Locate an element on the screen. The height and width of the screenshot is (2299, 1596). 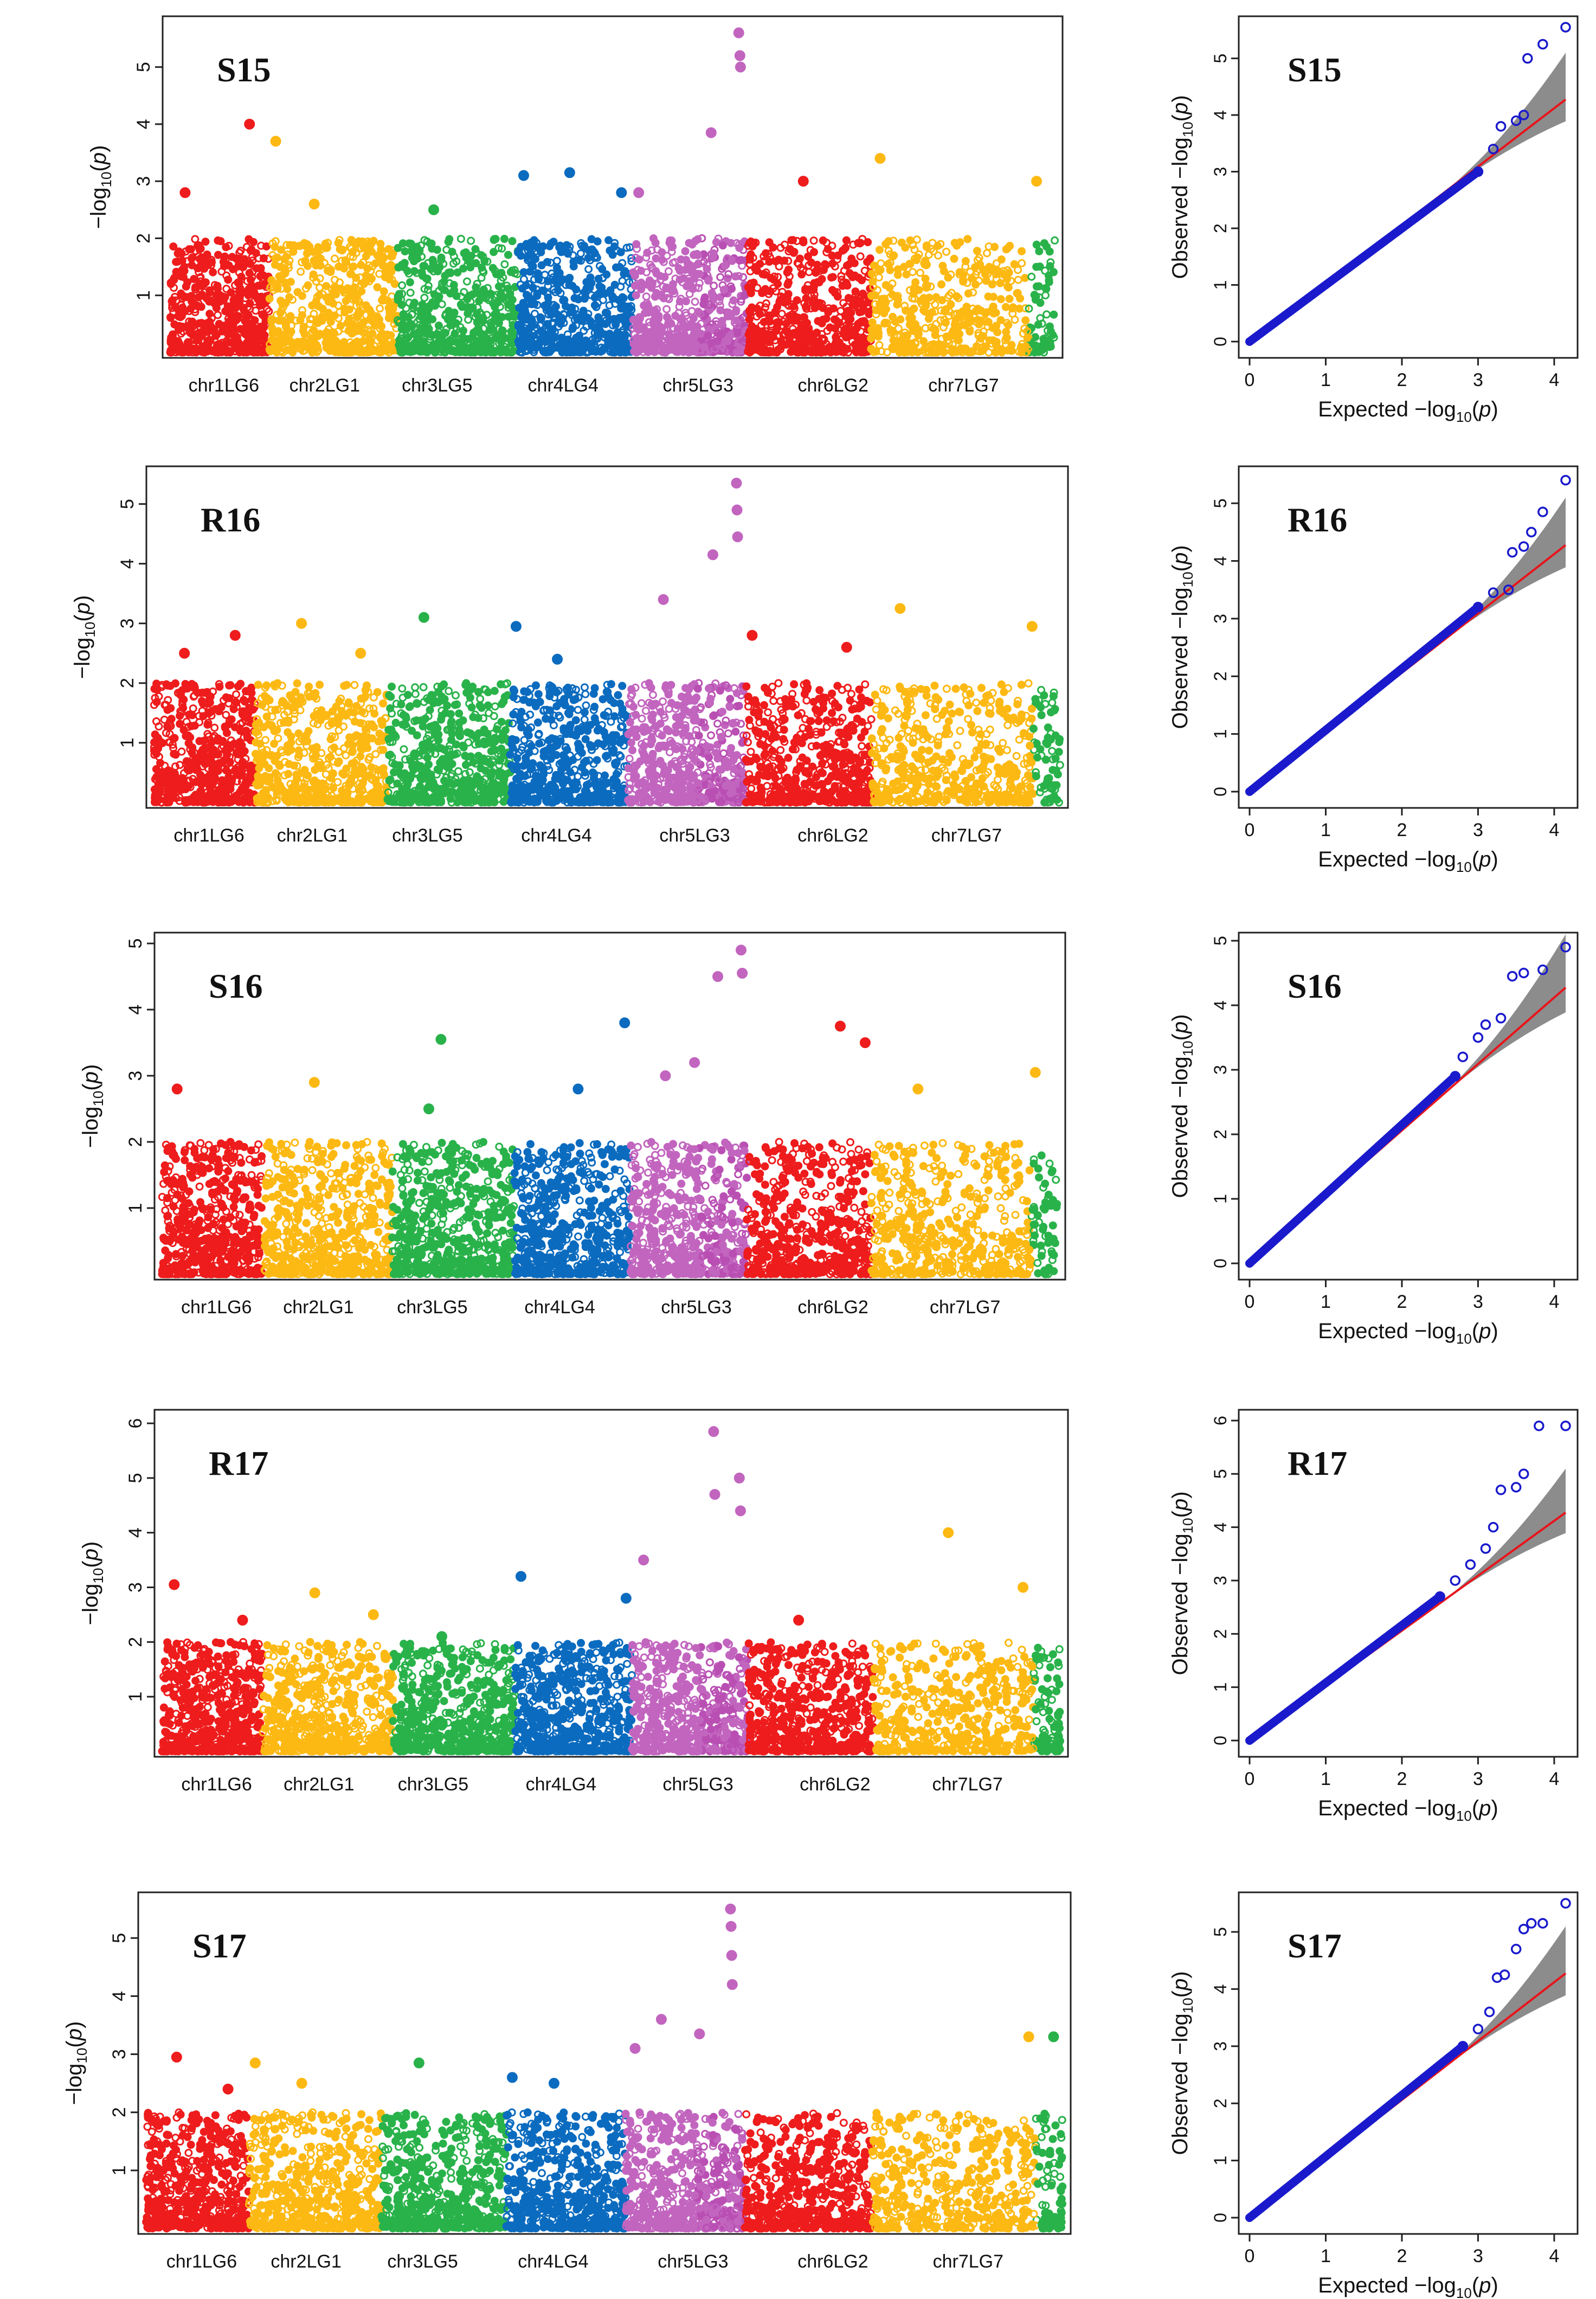
manhattan-y-tick-label: 1 is located at coordinates (143, 295).